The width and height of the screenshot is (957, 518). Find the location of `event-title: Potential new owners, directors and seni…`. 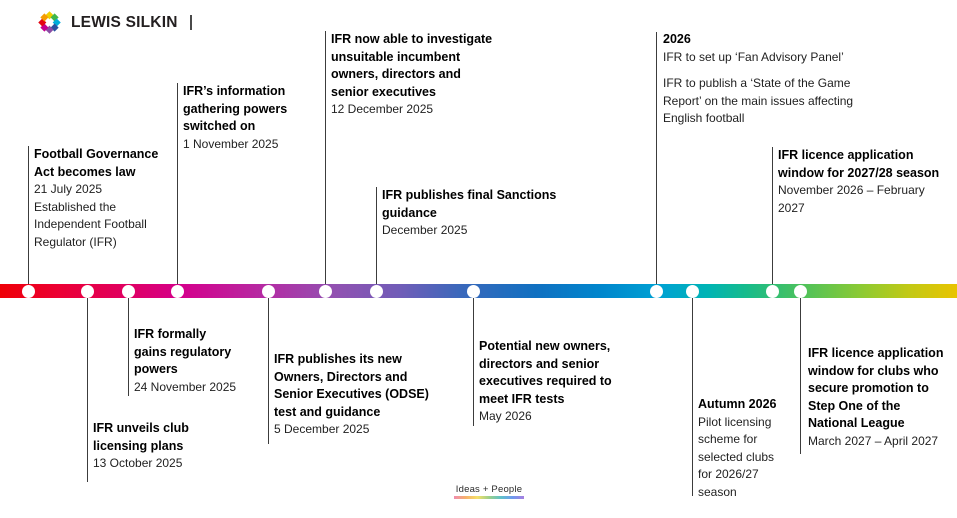

event-title: Potential new owners, directors and seni… is located at coordinates (545, 372).